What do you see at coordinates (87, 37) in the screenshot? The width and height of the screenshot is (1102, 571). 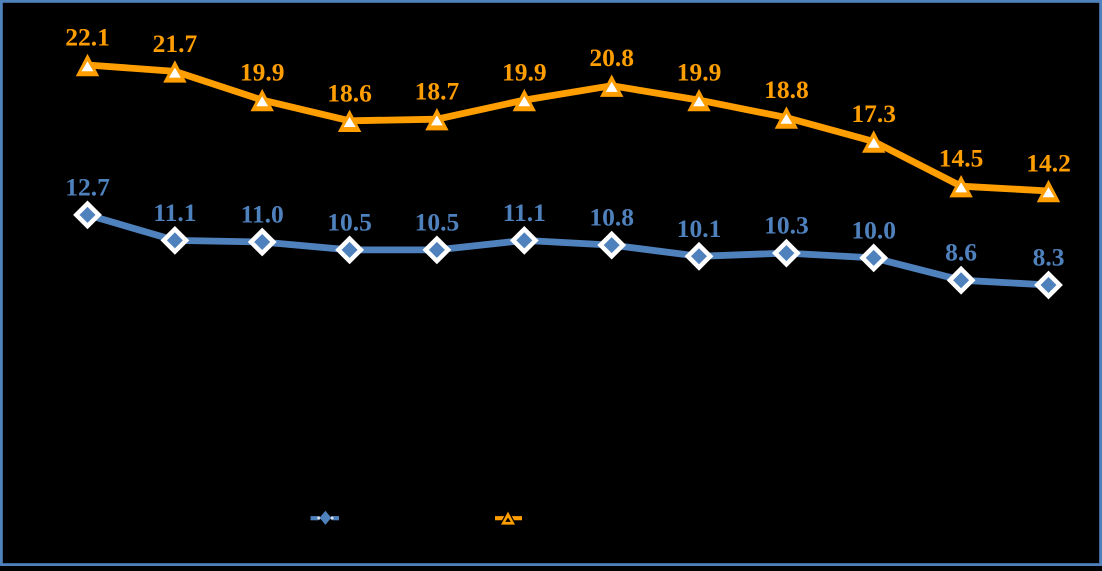 I see `svg-text: 22.1` at bounding box center [87, 37].